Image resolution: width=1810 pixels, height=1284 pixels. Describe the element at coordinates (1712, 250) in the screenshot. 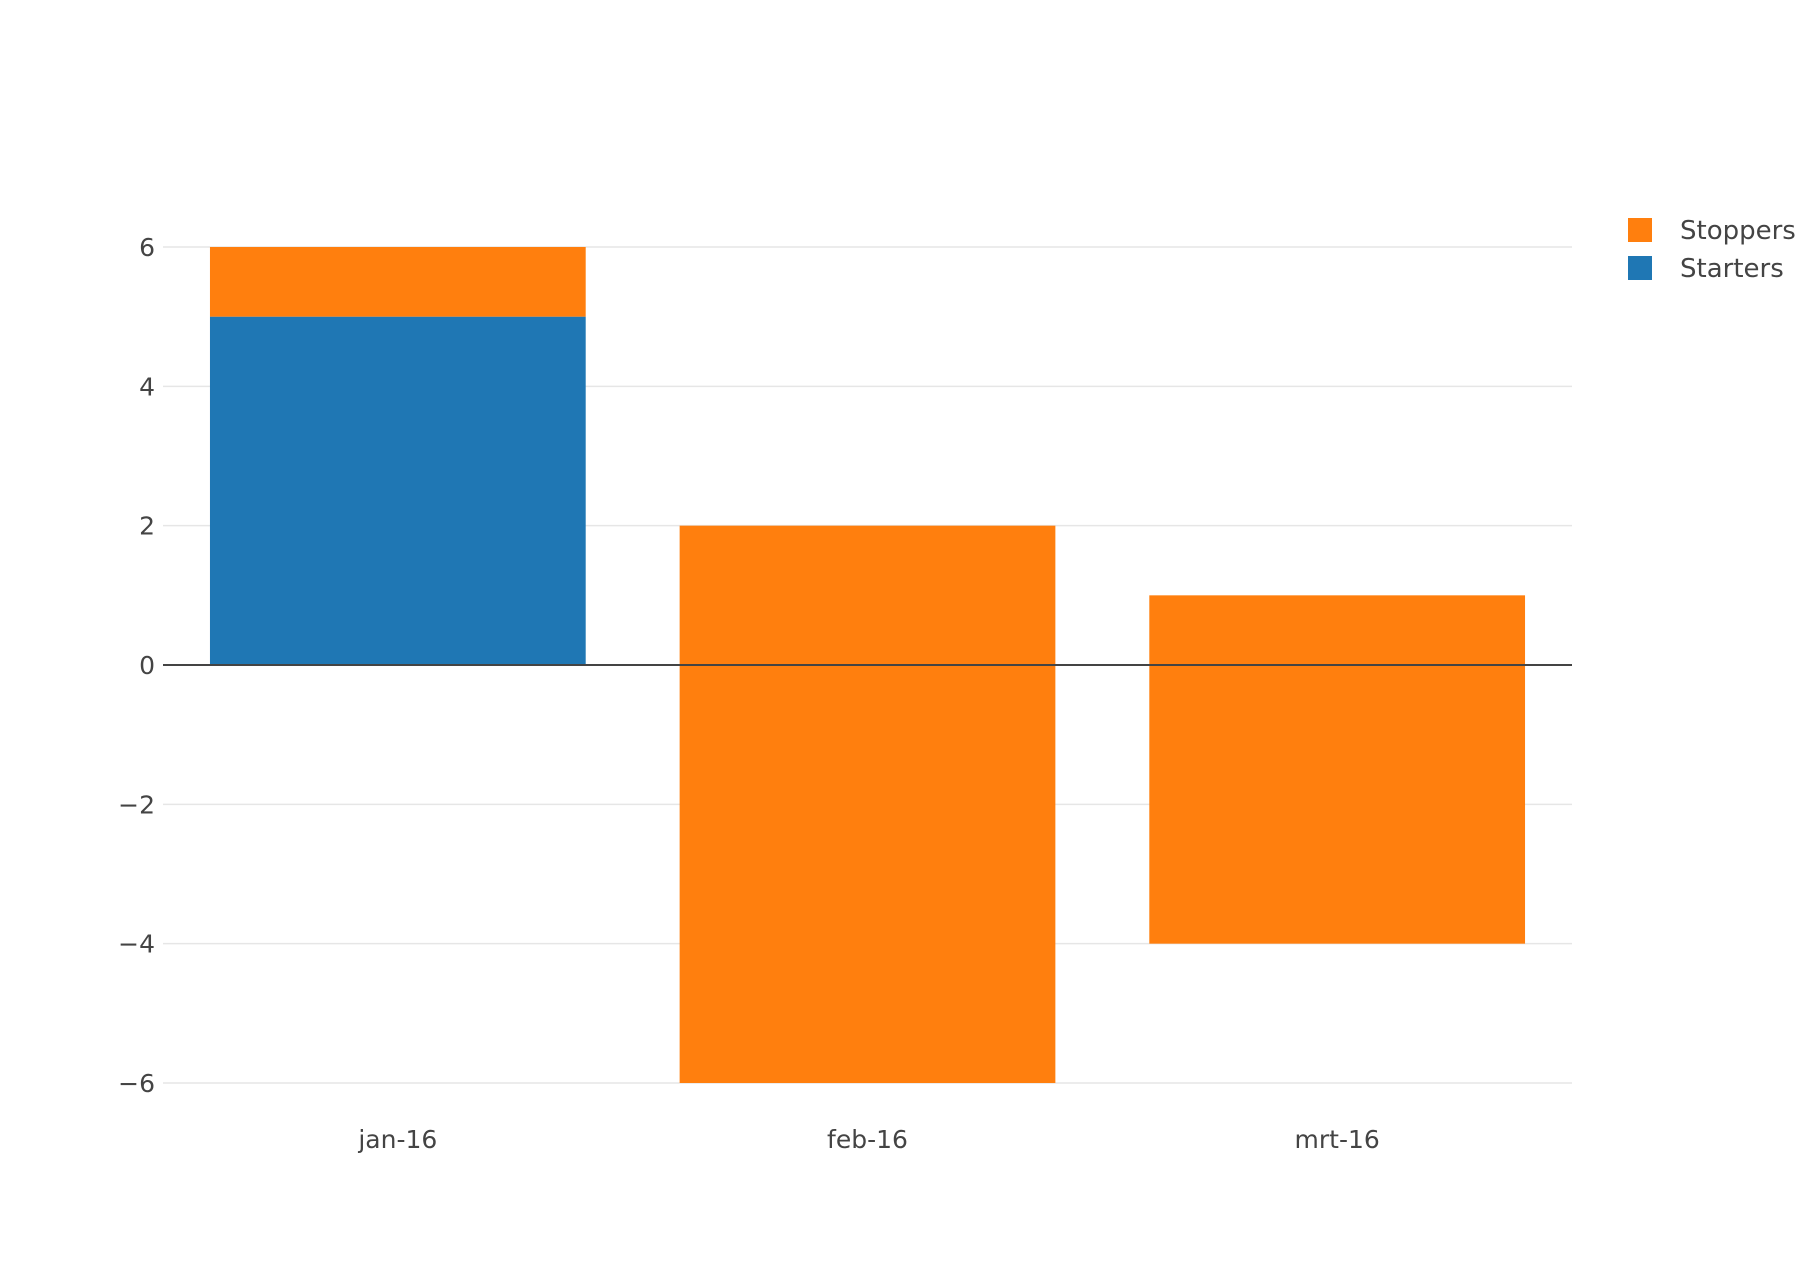

I see `legend: Stoppers Starters` at that location.